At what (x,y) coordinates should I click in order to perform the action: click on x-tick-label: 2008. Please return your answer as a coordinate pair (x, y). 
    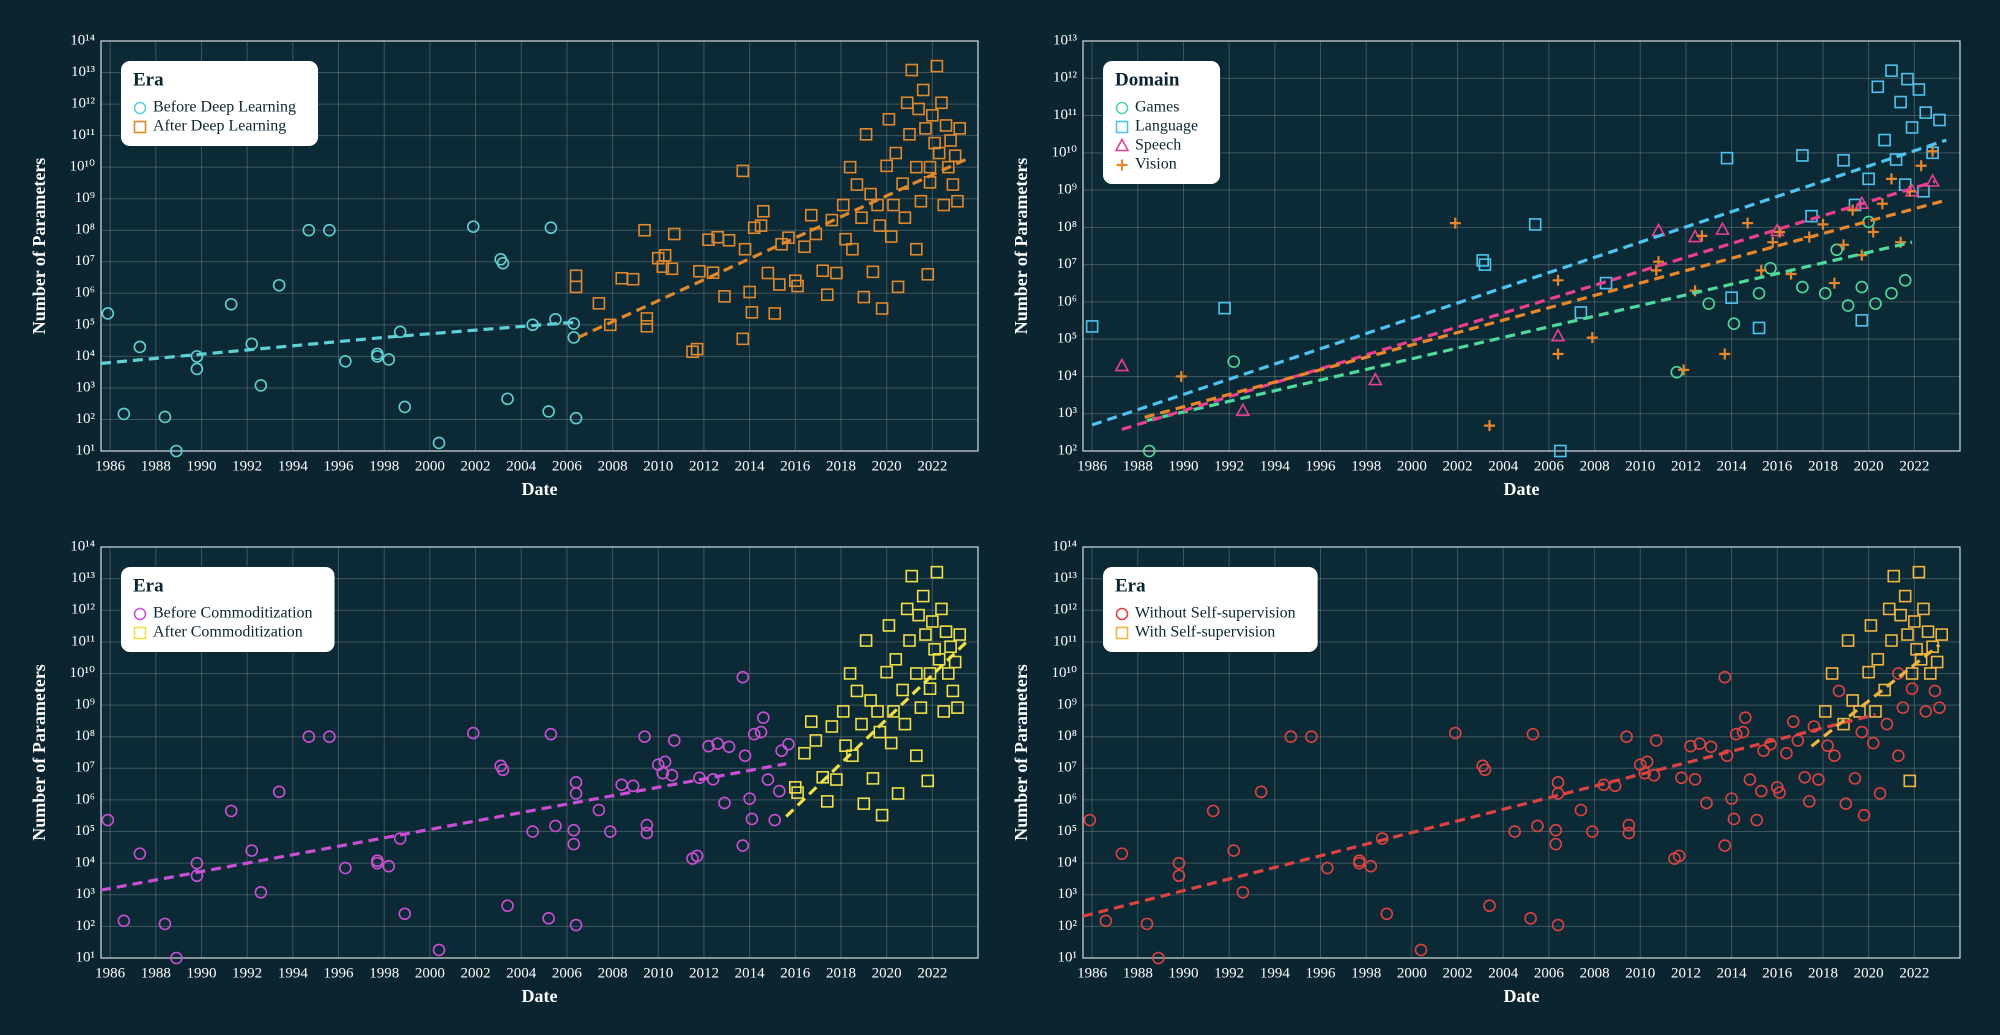
    Looking at the image, I should click on (1595, 466).